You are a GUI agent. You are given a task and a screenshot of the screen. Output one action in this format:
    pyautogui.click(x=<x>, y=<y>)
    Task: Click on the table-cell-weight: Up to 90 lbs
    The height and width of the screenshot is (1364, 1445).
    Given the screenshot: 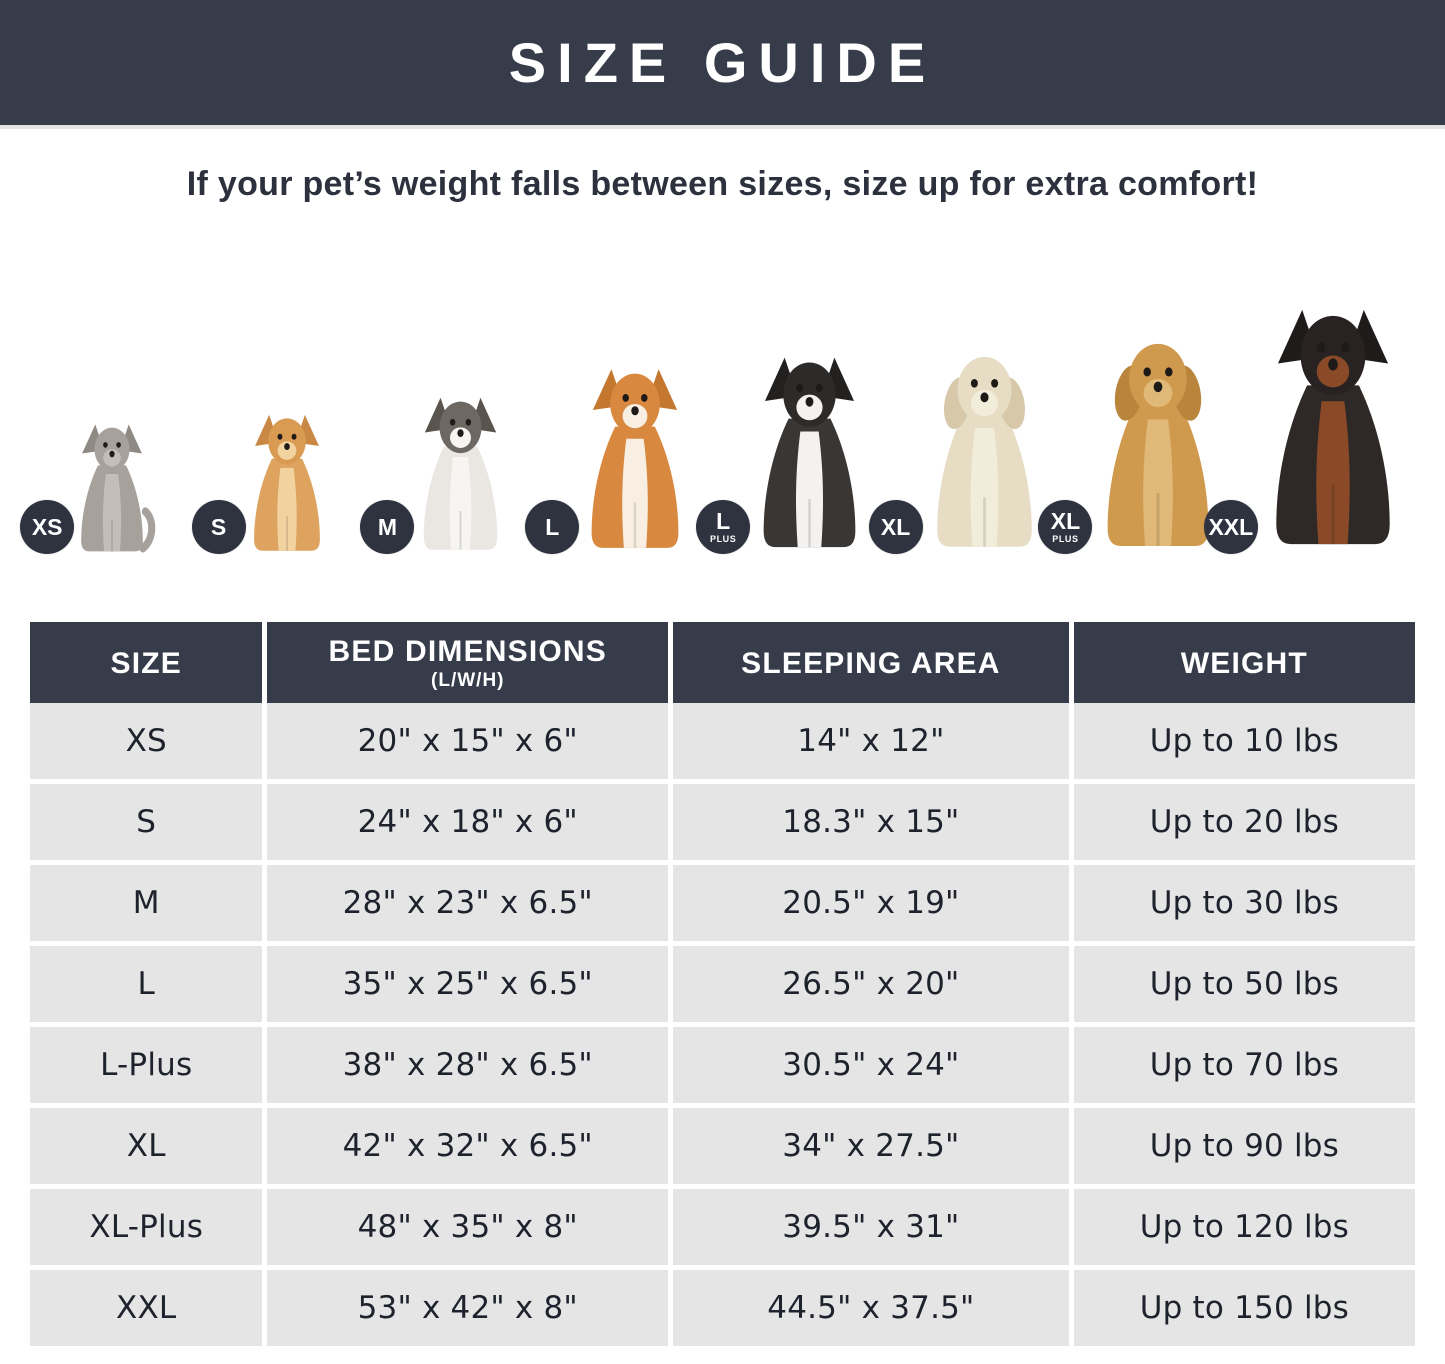 What is the action you would take?
    pyautogui.click(x=1244, y=1146)
    